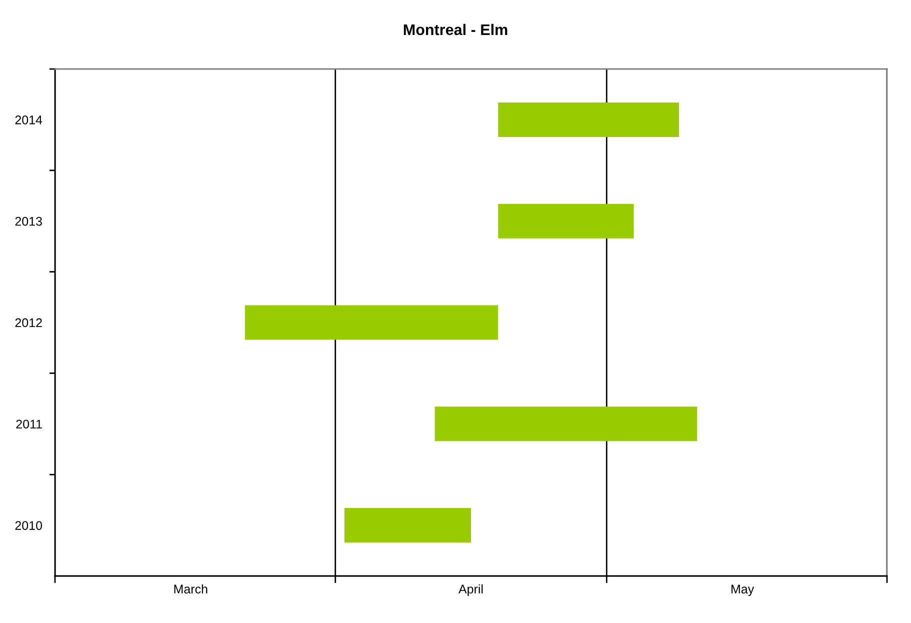 This screenshot has height=623, width=911. I want to click on x-tick-label: March, so click(191, 589).